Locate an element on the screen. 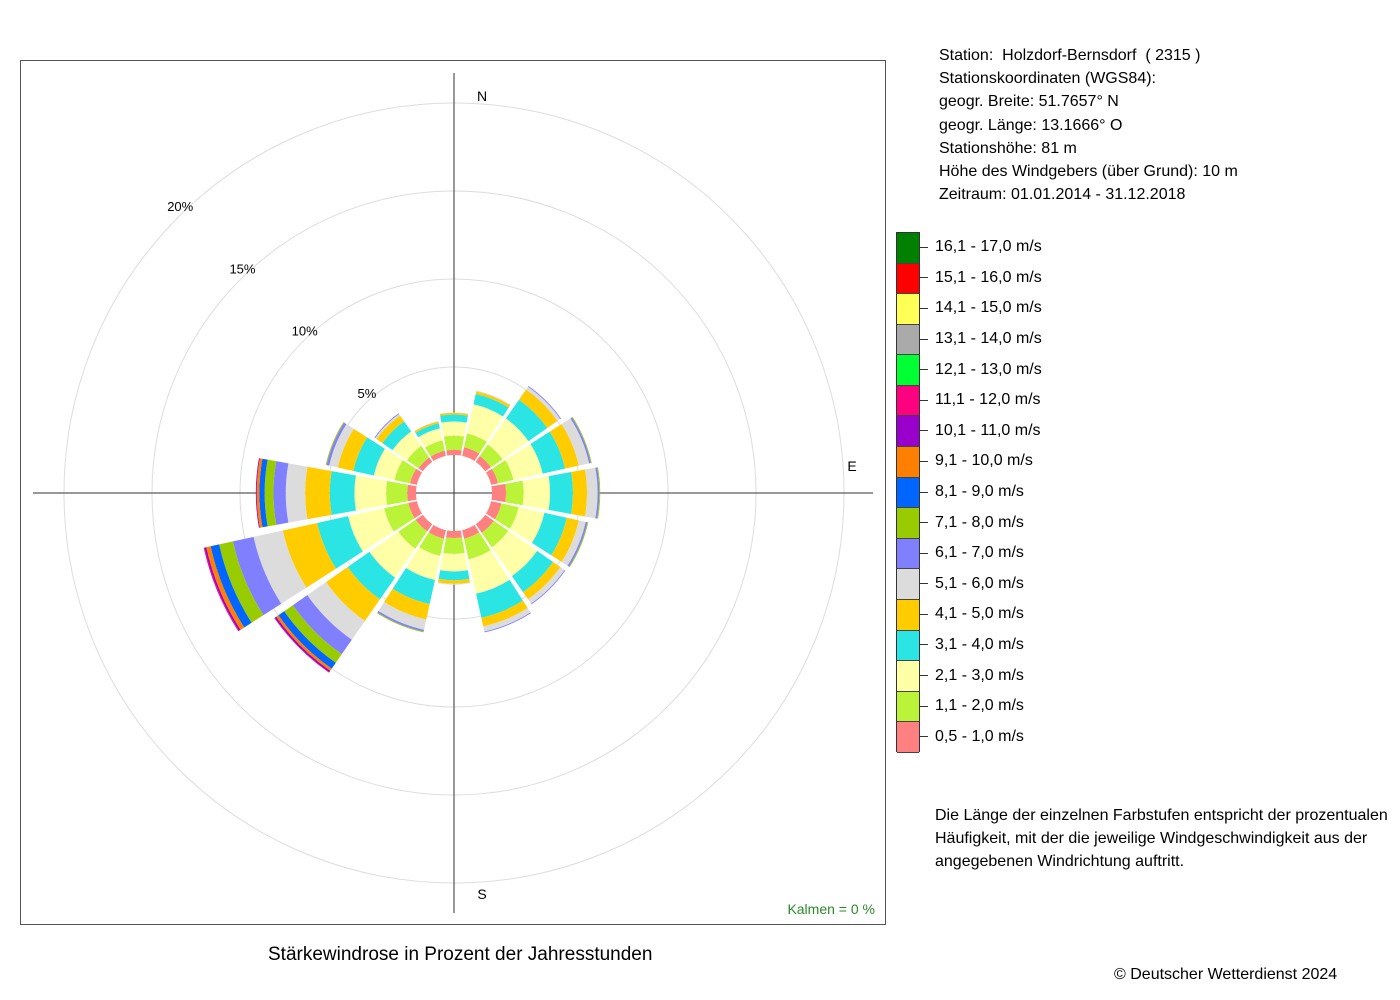  legend-item: 13,1 - 14,0 m/s is located at coordinates (981, 339).